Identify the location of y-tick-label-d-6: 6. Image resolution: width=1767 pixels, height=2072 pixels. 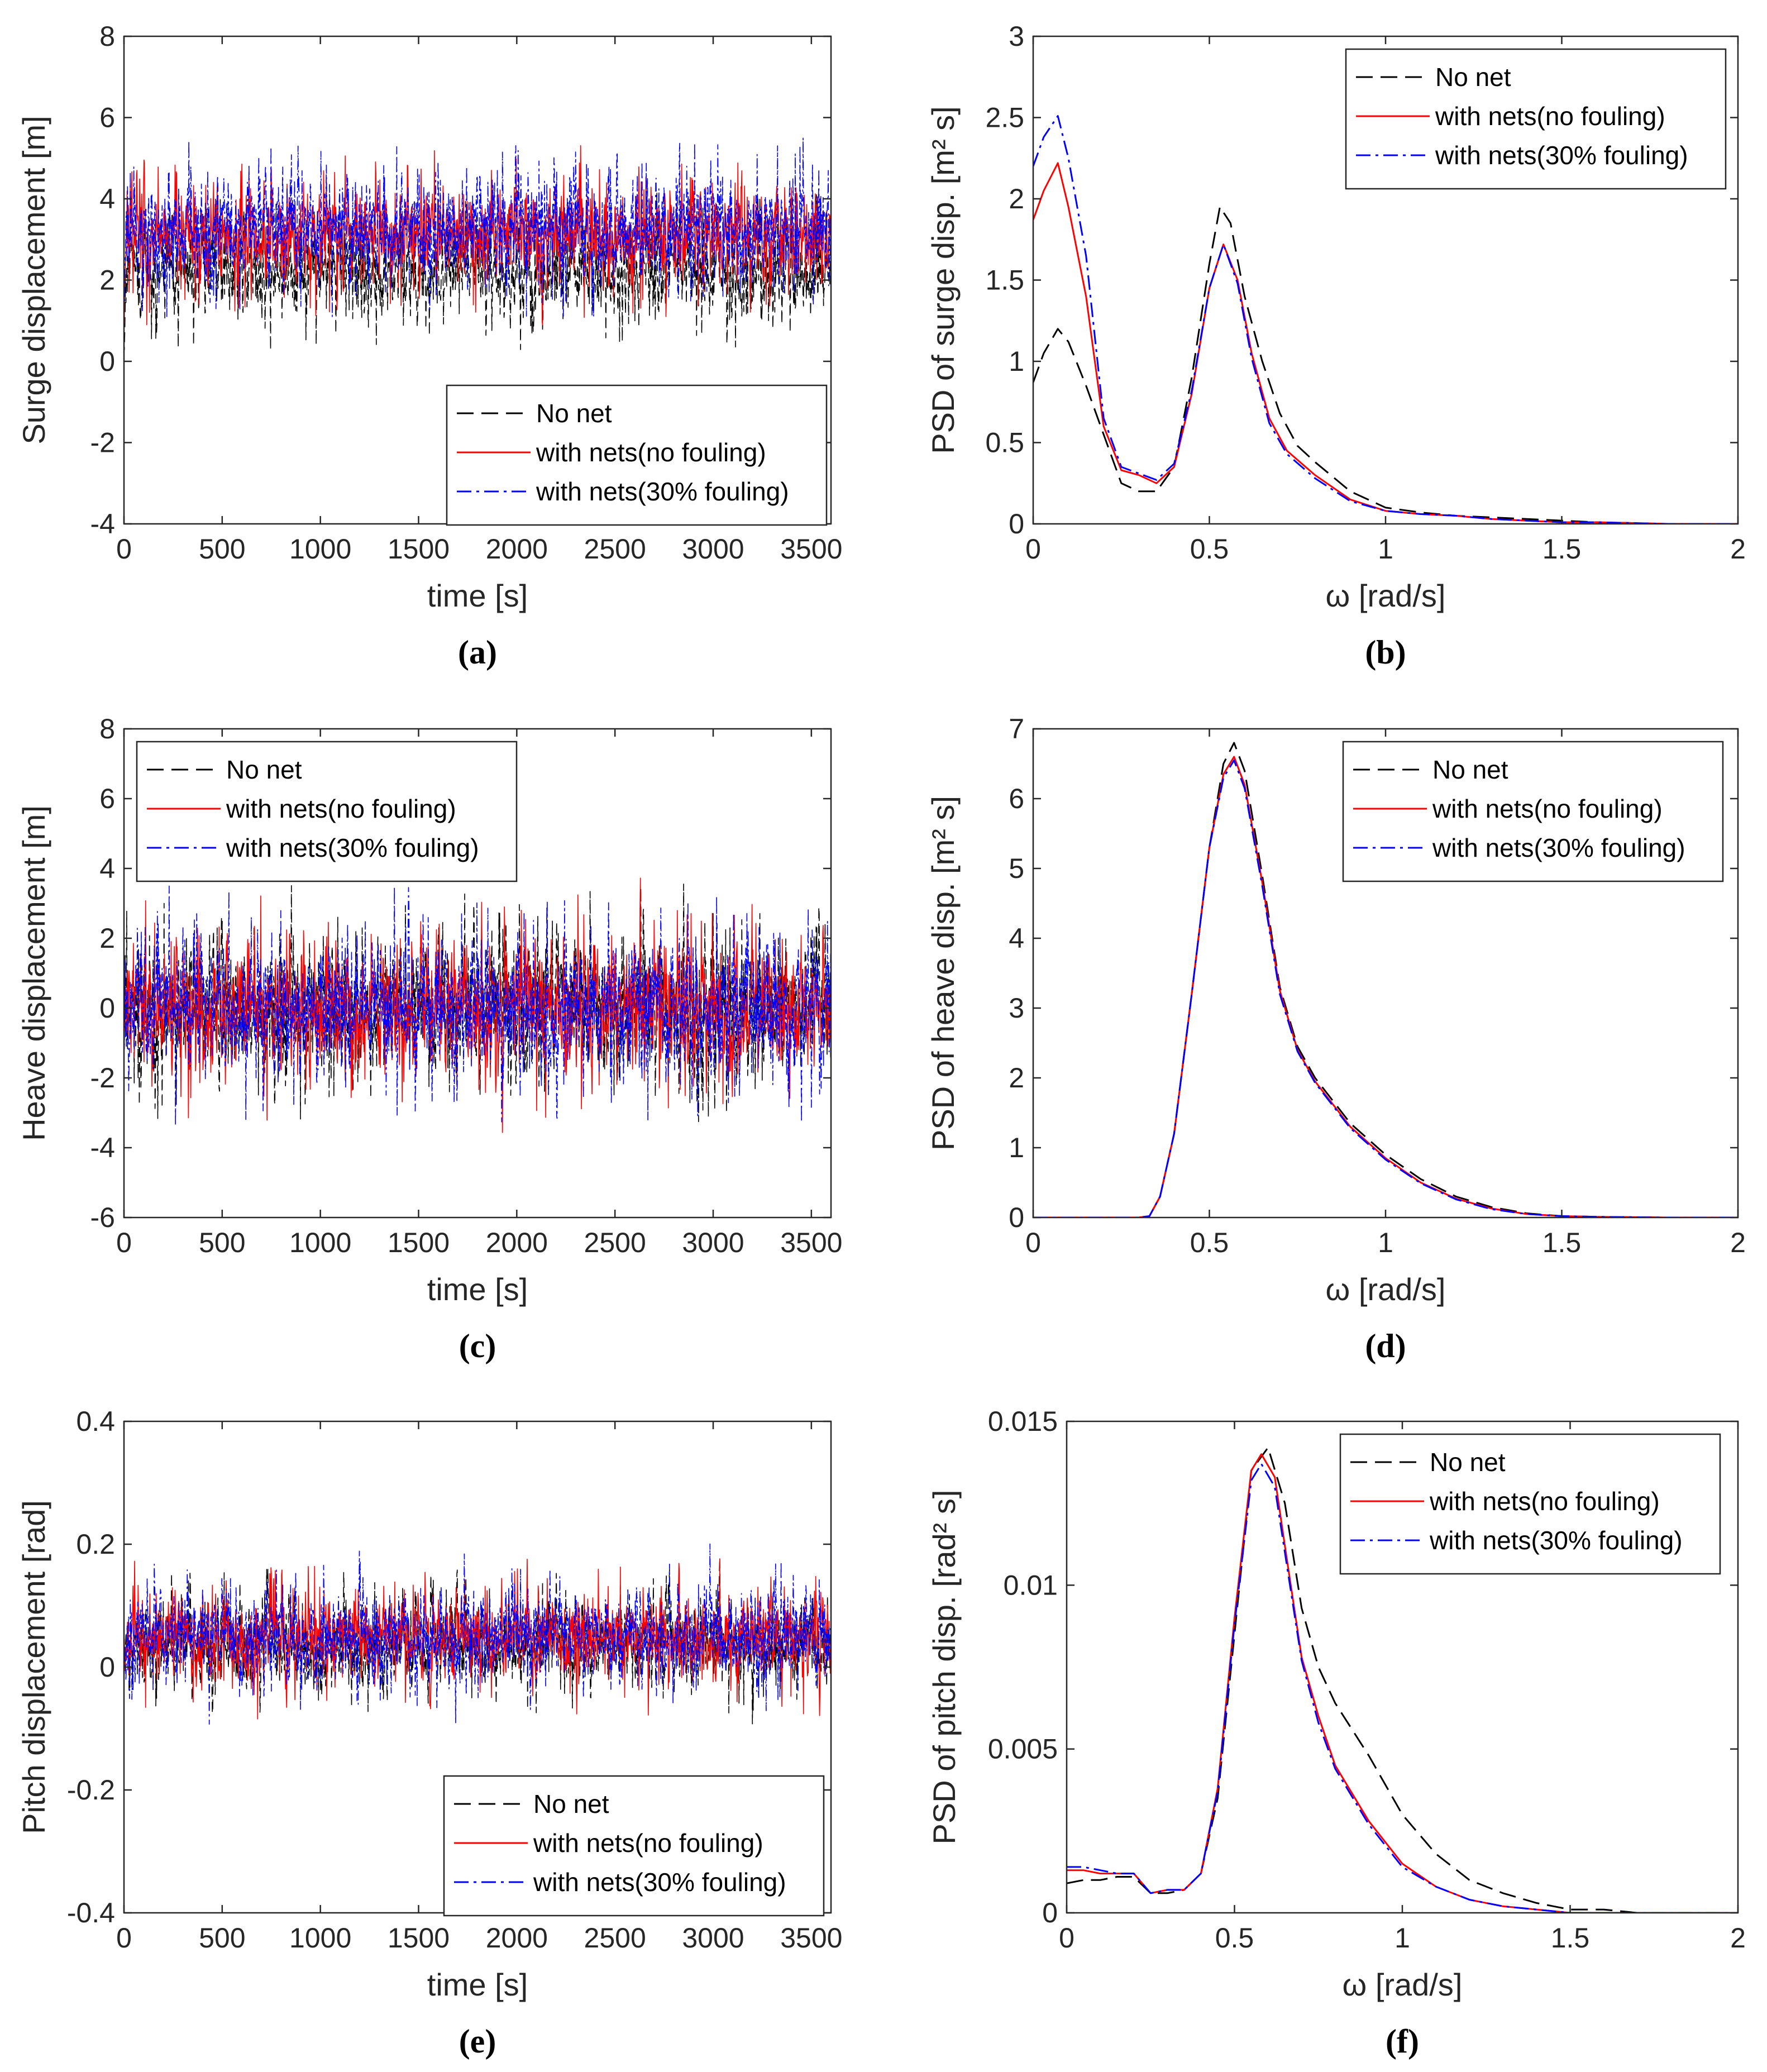
(1016, 798).